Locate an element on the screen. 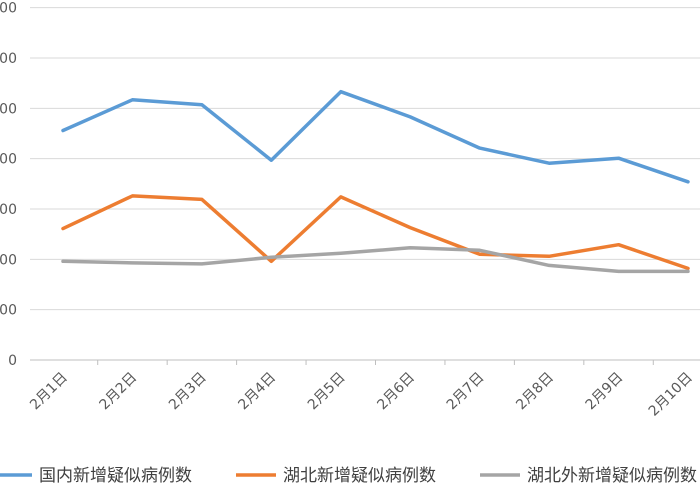  x-tick-label: 2月10日 is located at coordinates (671, 395).